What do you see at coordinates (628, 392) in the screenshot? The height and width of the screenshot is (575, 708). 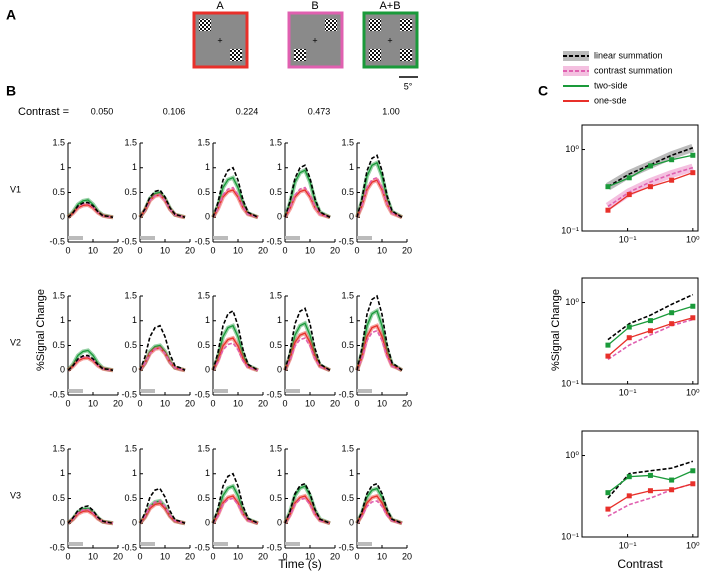 I see `x-tick-label: 10⁻¹` at bounding box center [628, 392].